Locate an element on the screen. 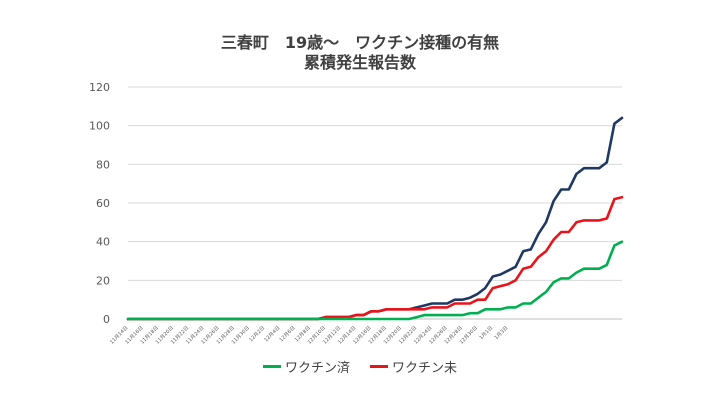 This screenshot has height=405, width=720. y-tick-label: 20 is located at coordinates (103, 280).